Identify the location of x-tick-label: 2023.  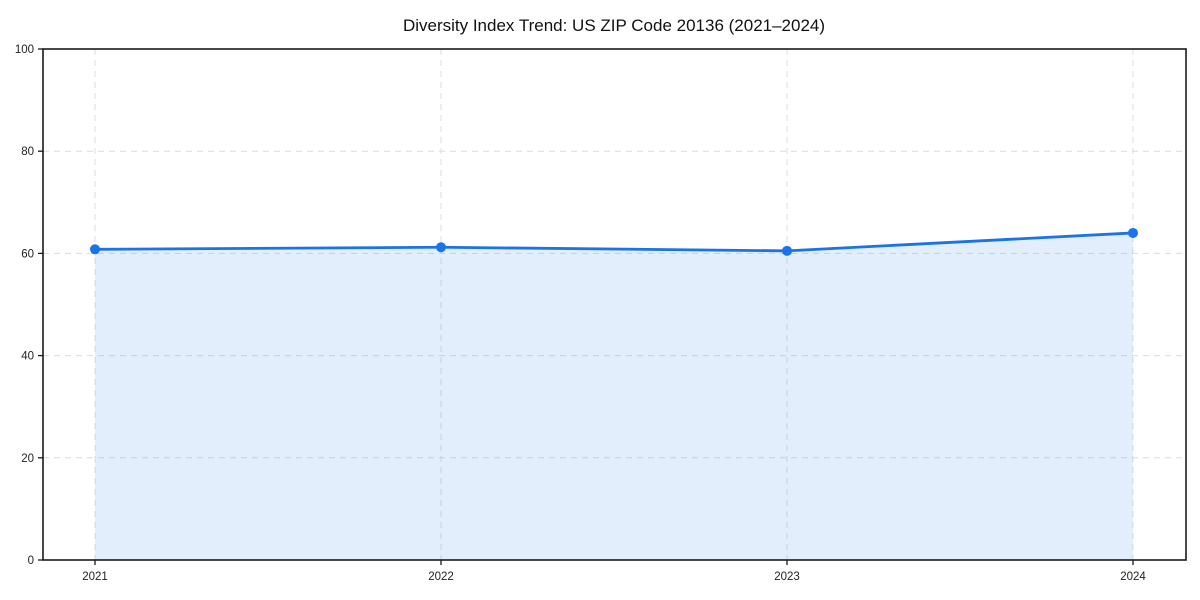
(787, 577).